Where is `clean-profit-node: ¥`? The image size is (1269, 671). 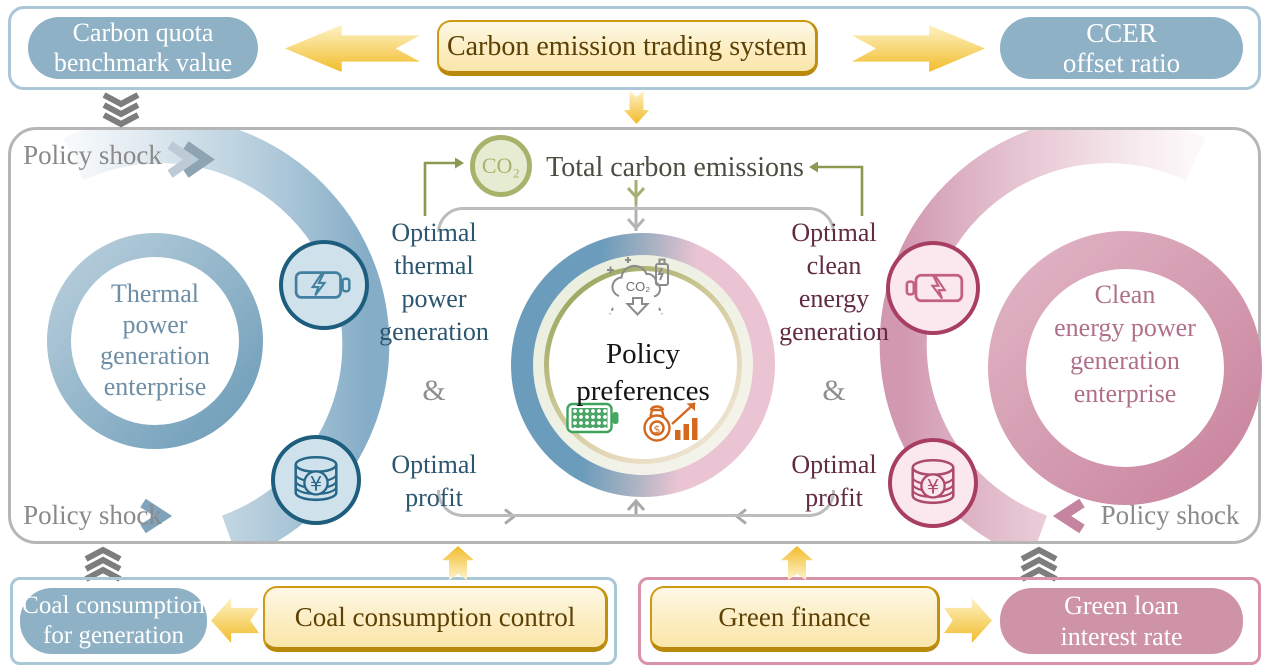 clean-profit-node: ¥ is located at coordinates (933, 483).